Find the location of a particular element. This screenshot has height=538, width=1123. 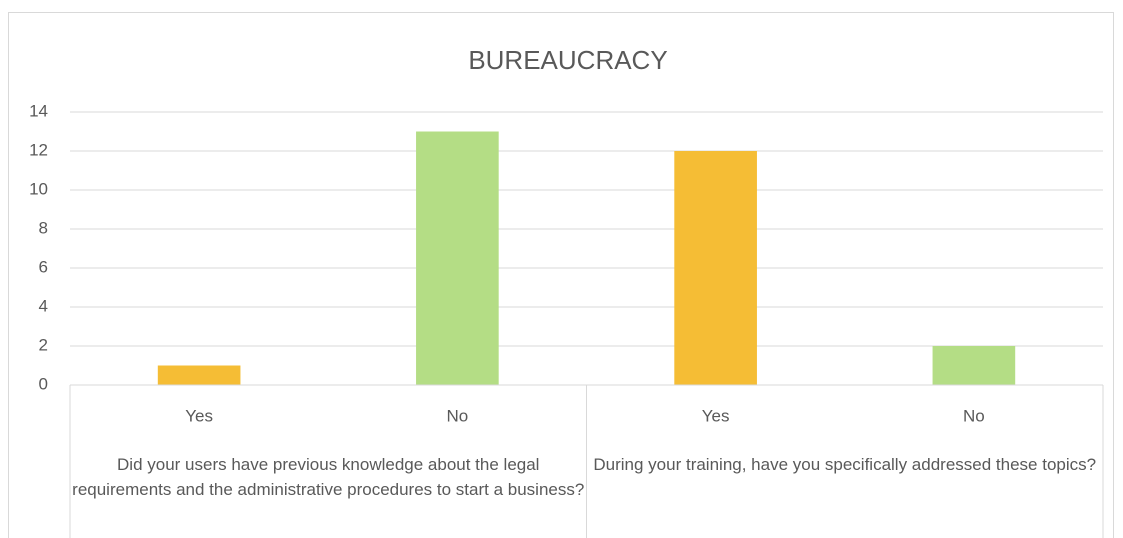

y-tick-label: 6 is located at coordinates (43, 266).